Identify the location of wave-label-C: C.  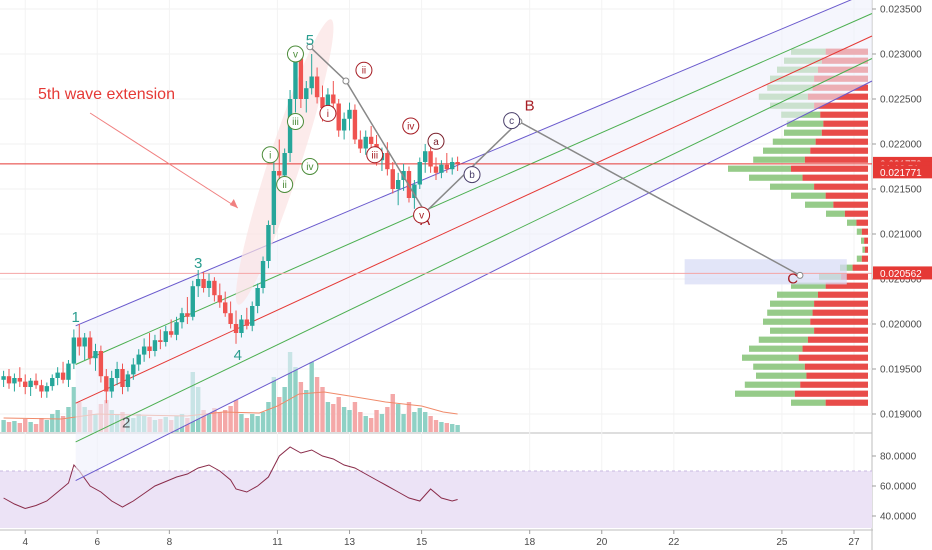
(792, 279).